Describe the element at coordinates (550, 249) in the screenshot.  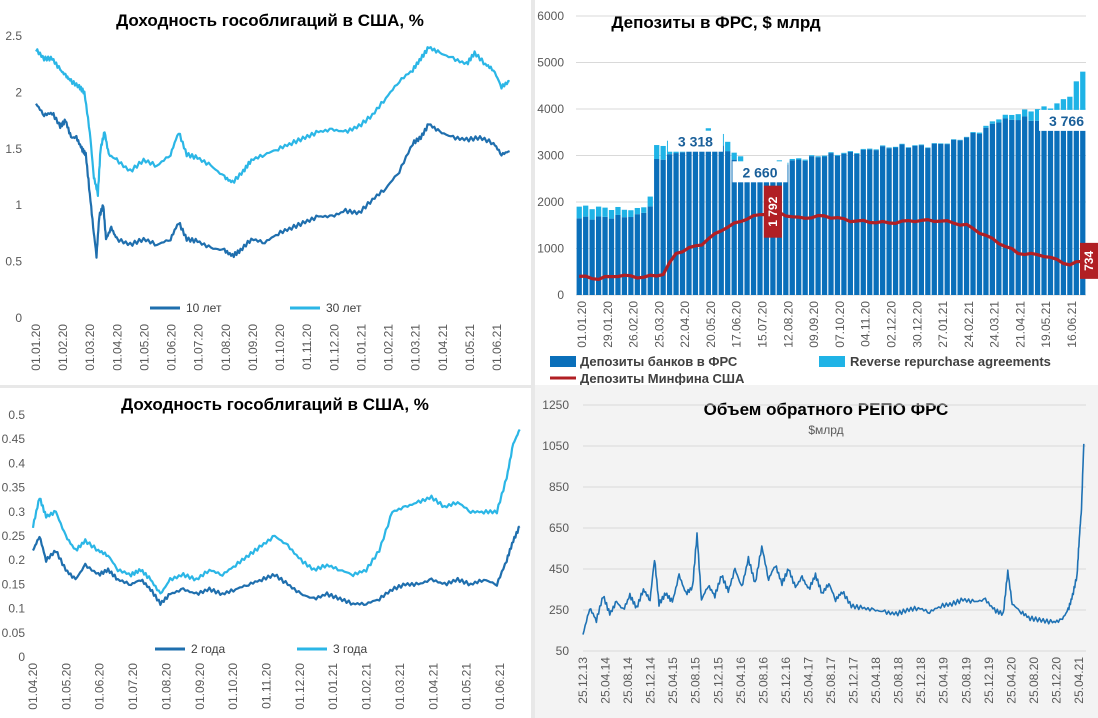
I see `chart2-y-tick-label: 1000` at that location.